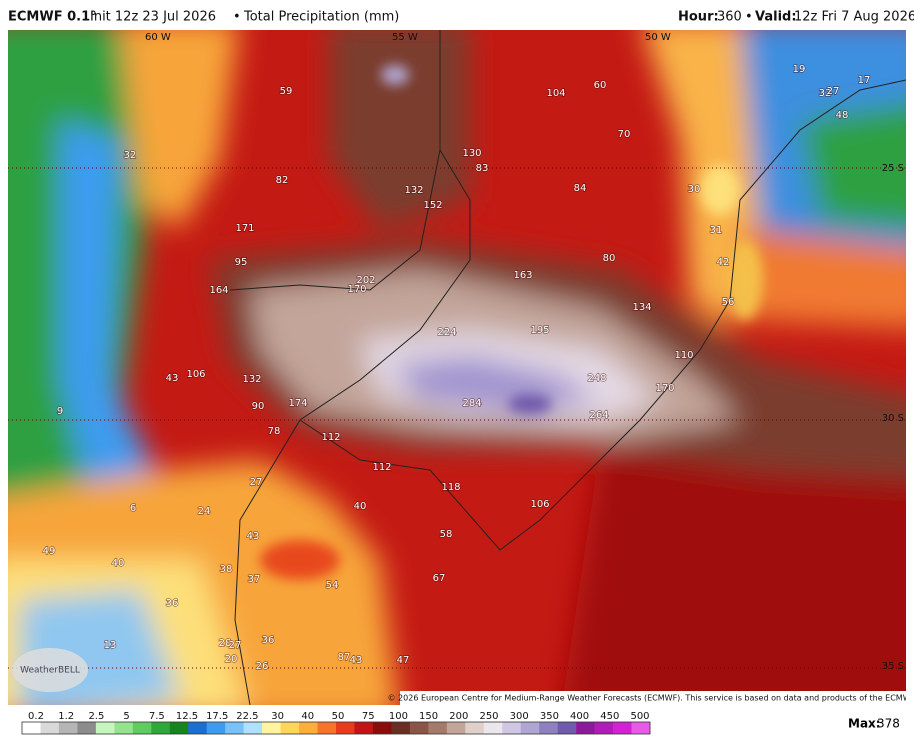  I want to click on value-label: 13, so click(110, 645).